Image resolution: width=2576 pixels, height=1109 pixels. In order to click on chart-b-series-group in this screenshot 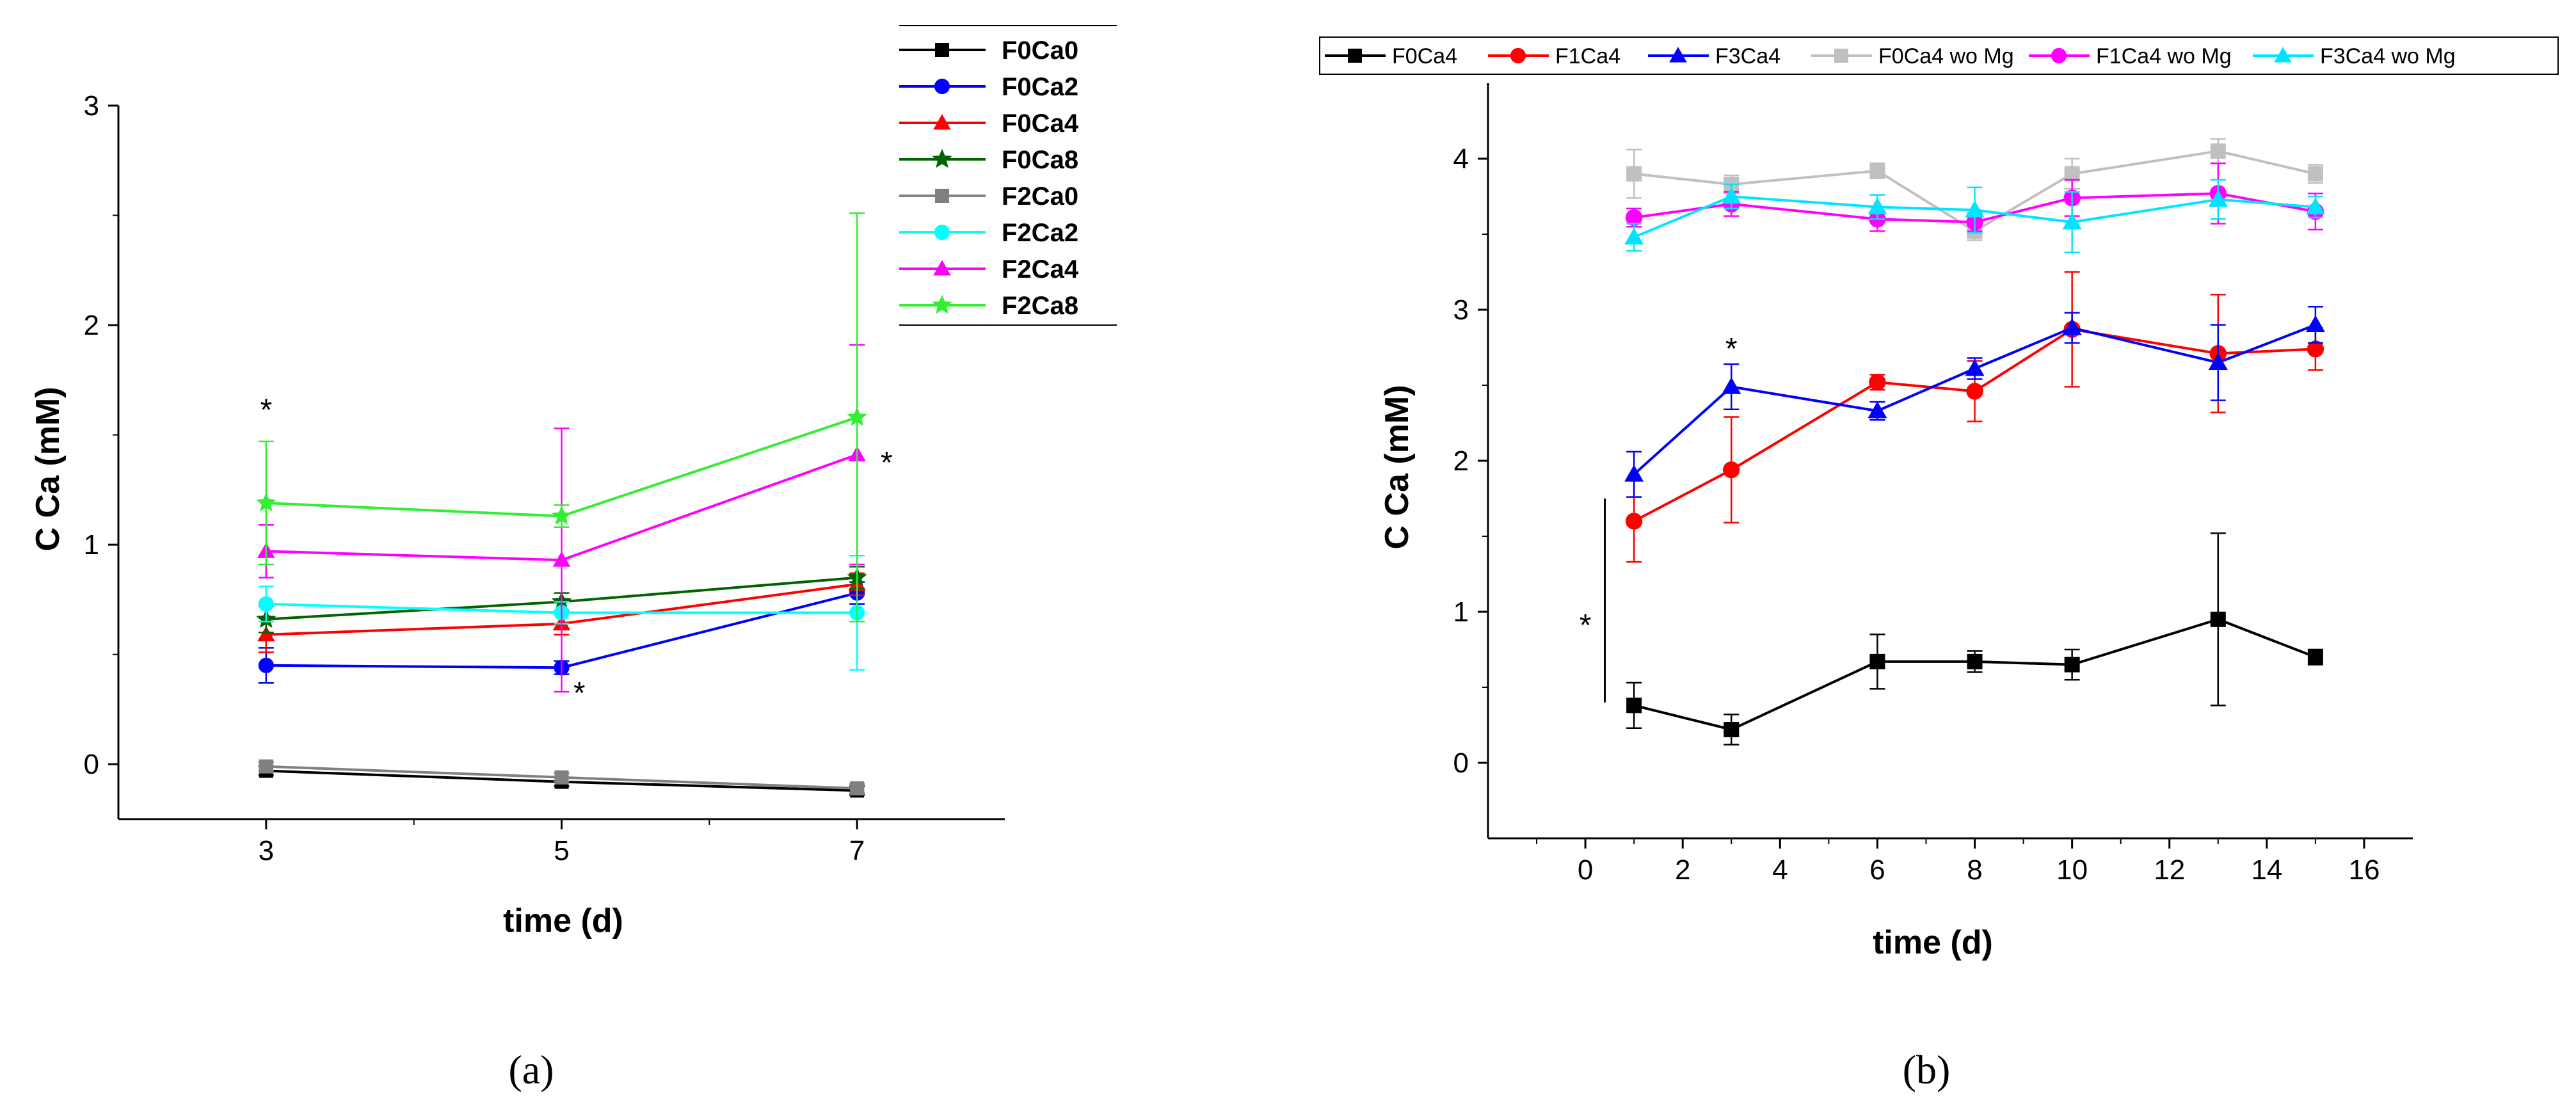, I will do `click(1974, 442)`.